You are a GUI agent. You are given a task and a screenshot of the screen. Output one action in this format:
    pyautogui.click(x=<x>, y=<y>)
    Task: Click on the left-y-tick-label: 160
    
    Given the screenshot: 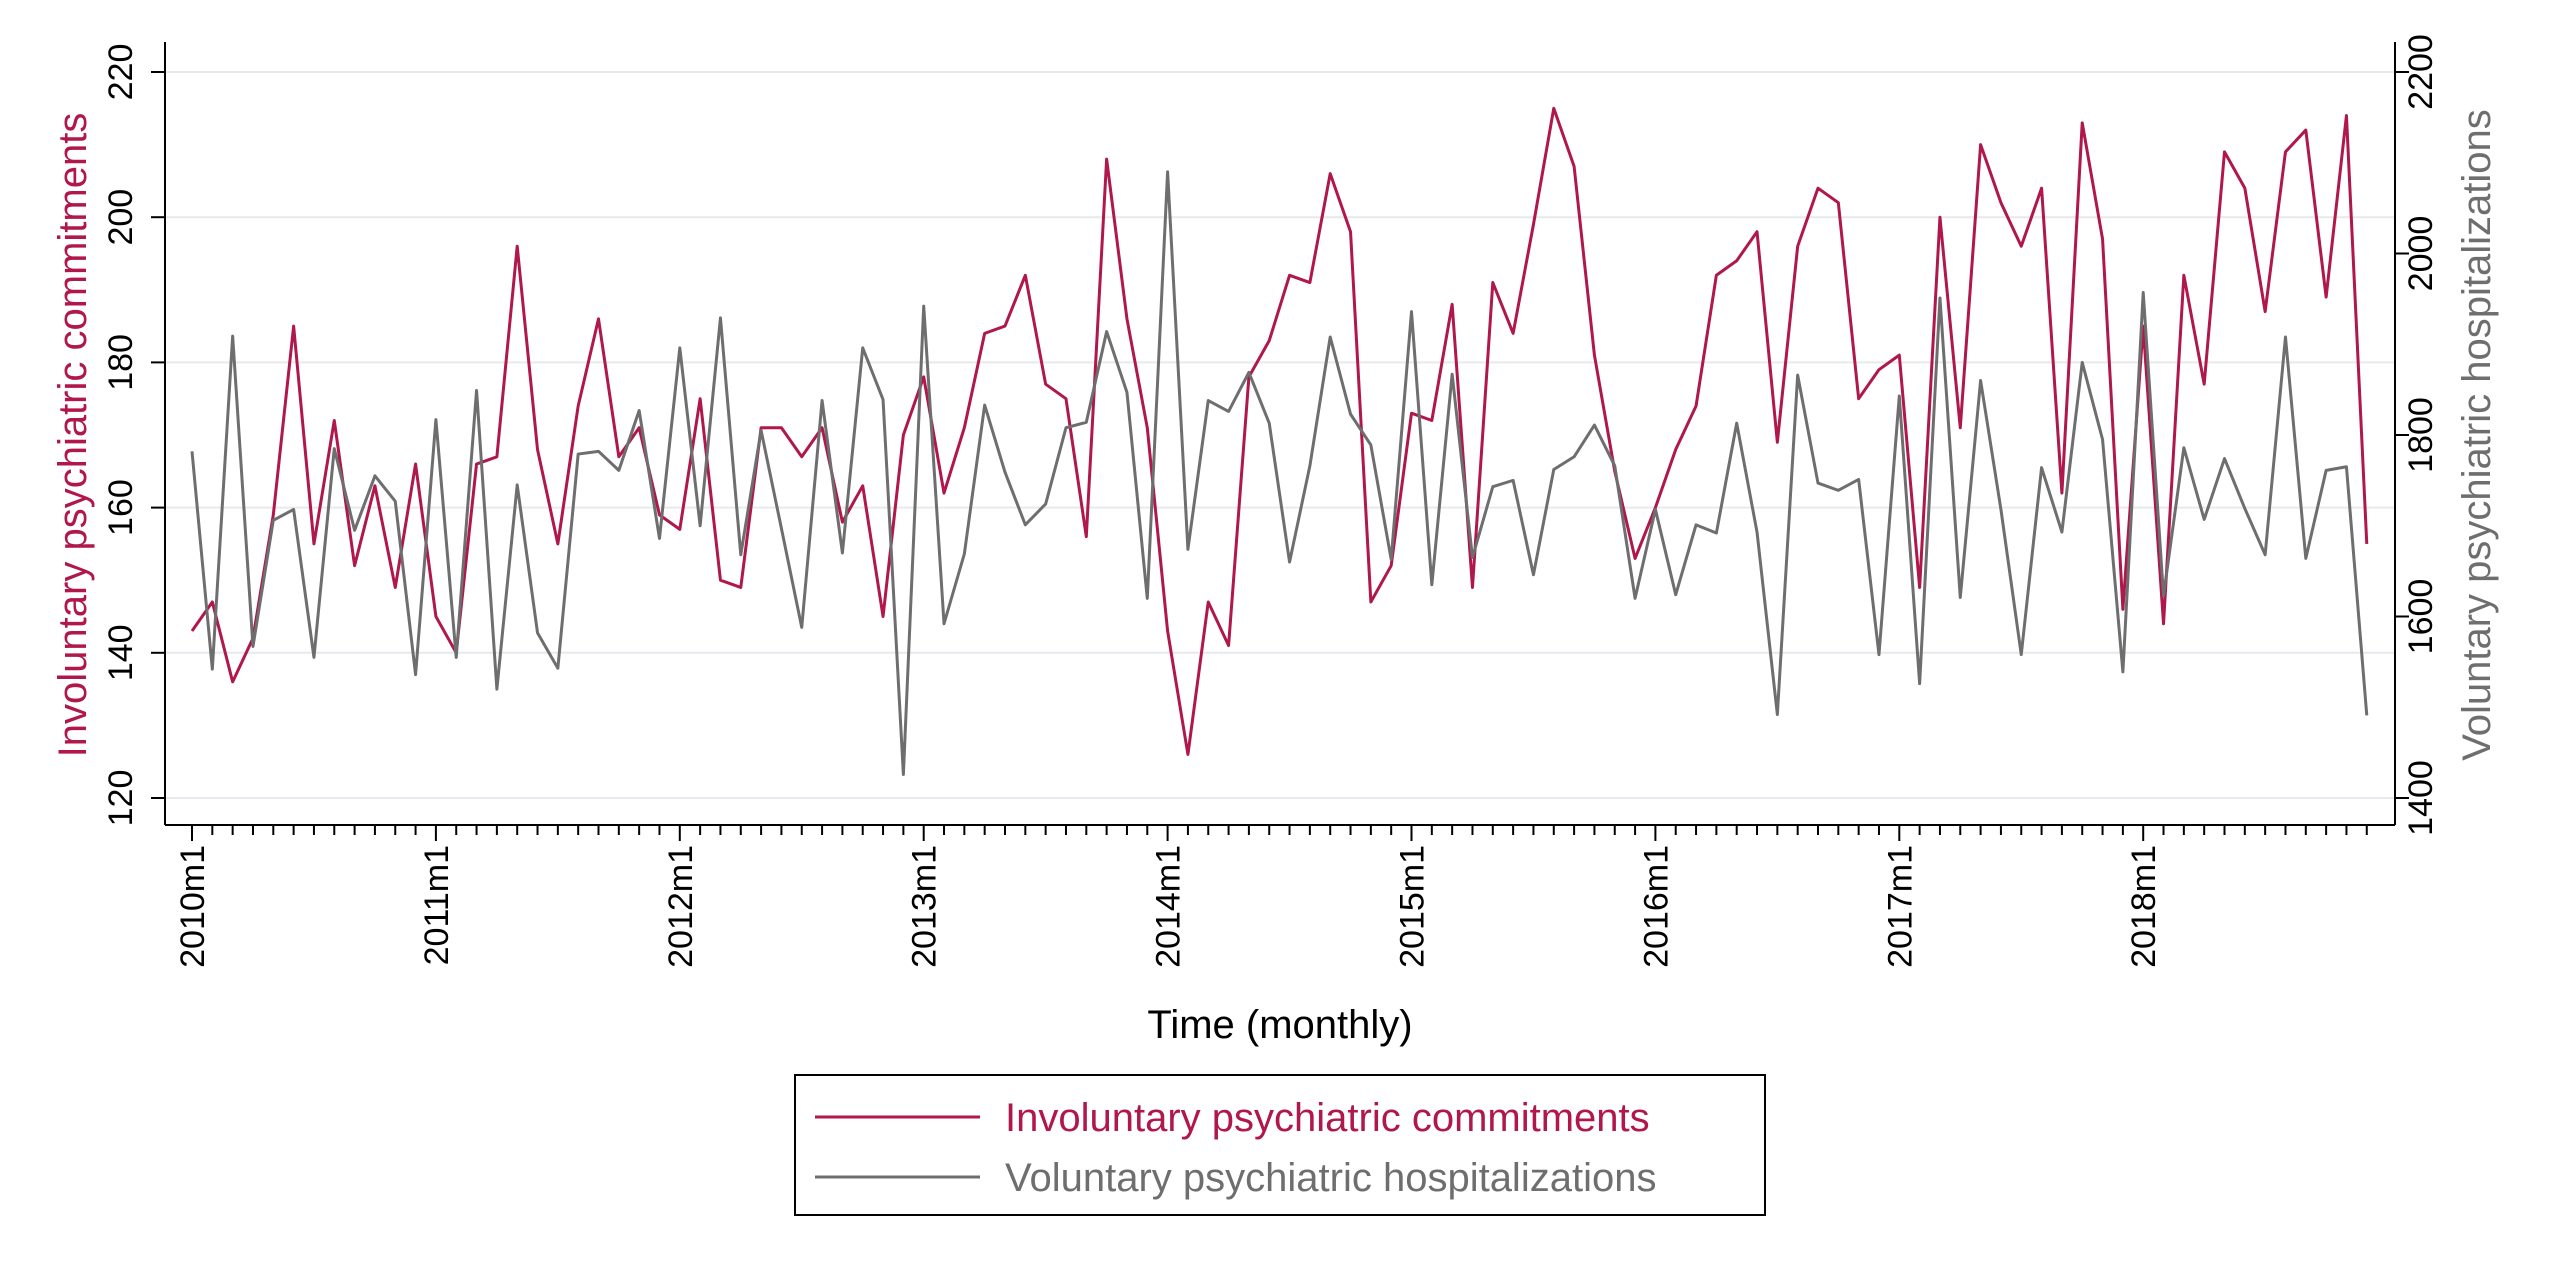 What is the action you would take?
    pyautogui.click(x=121, y=507)
    